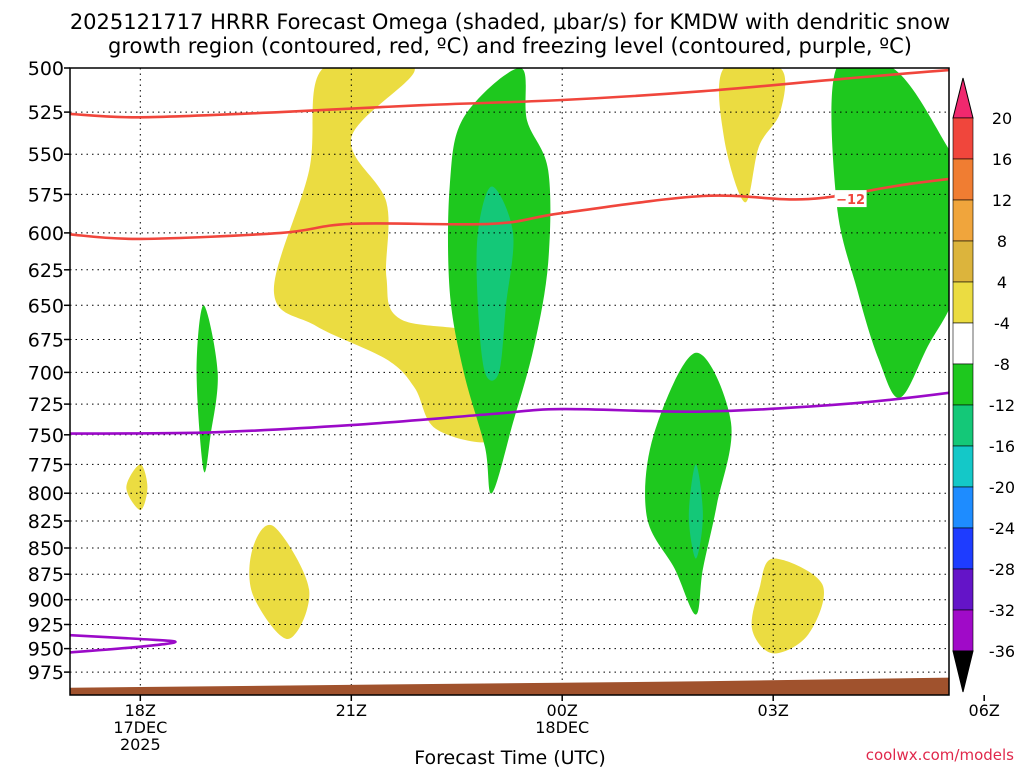  What do you see at coordinates (1002, 159) in the screenshot?
I see `colorbar-label-16: 16` at bounding box center [1002, 159].